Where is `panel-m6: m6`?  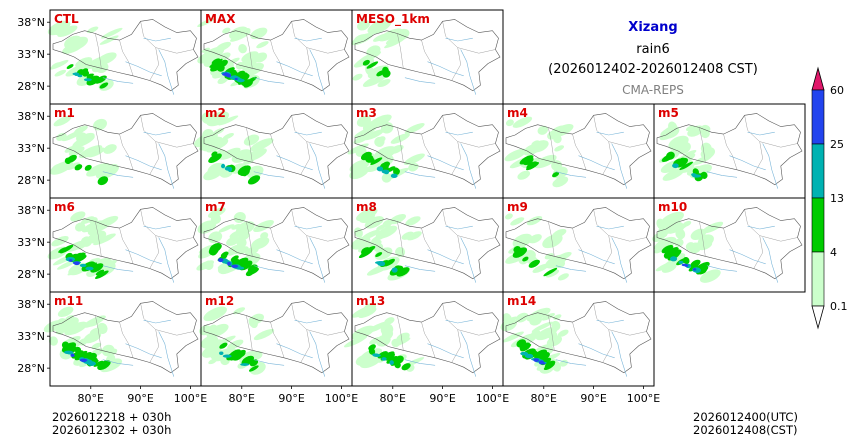 panel-m6: m6 is located at coordinates (124, 245).